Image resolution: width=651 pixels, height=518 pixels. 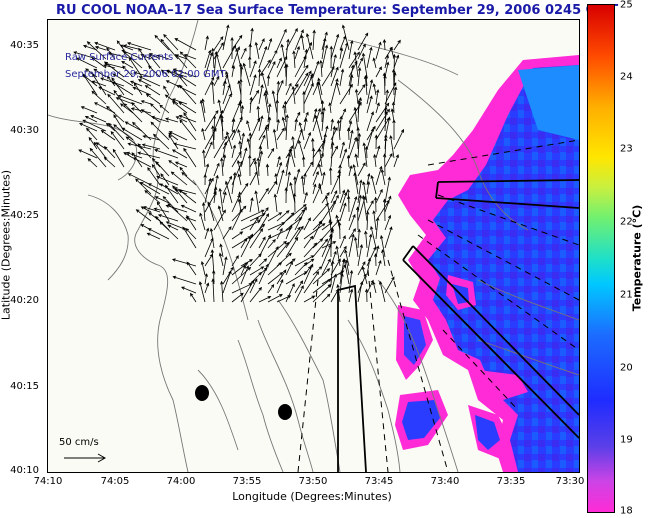 What do you see at coordinates (626, 295) in the screenshot?
I see `colorbar-tick: 21` at bounding box center [626, 295].